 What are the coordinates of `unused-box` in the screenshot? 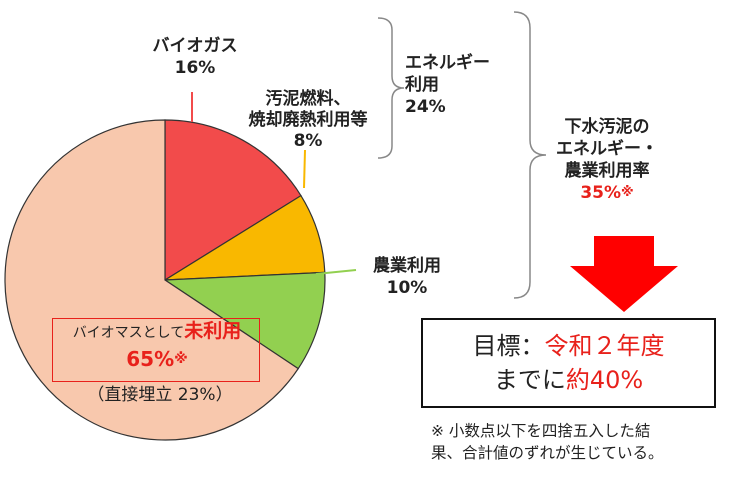 It's located at (156, 350).